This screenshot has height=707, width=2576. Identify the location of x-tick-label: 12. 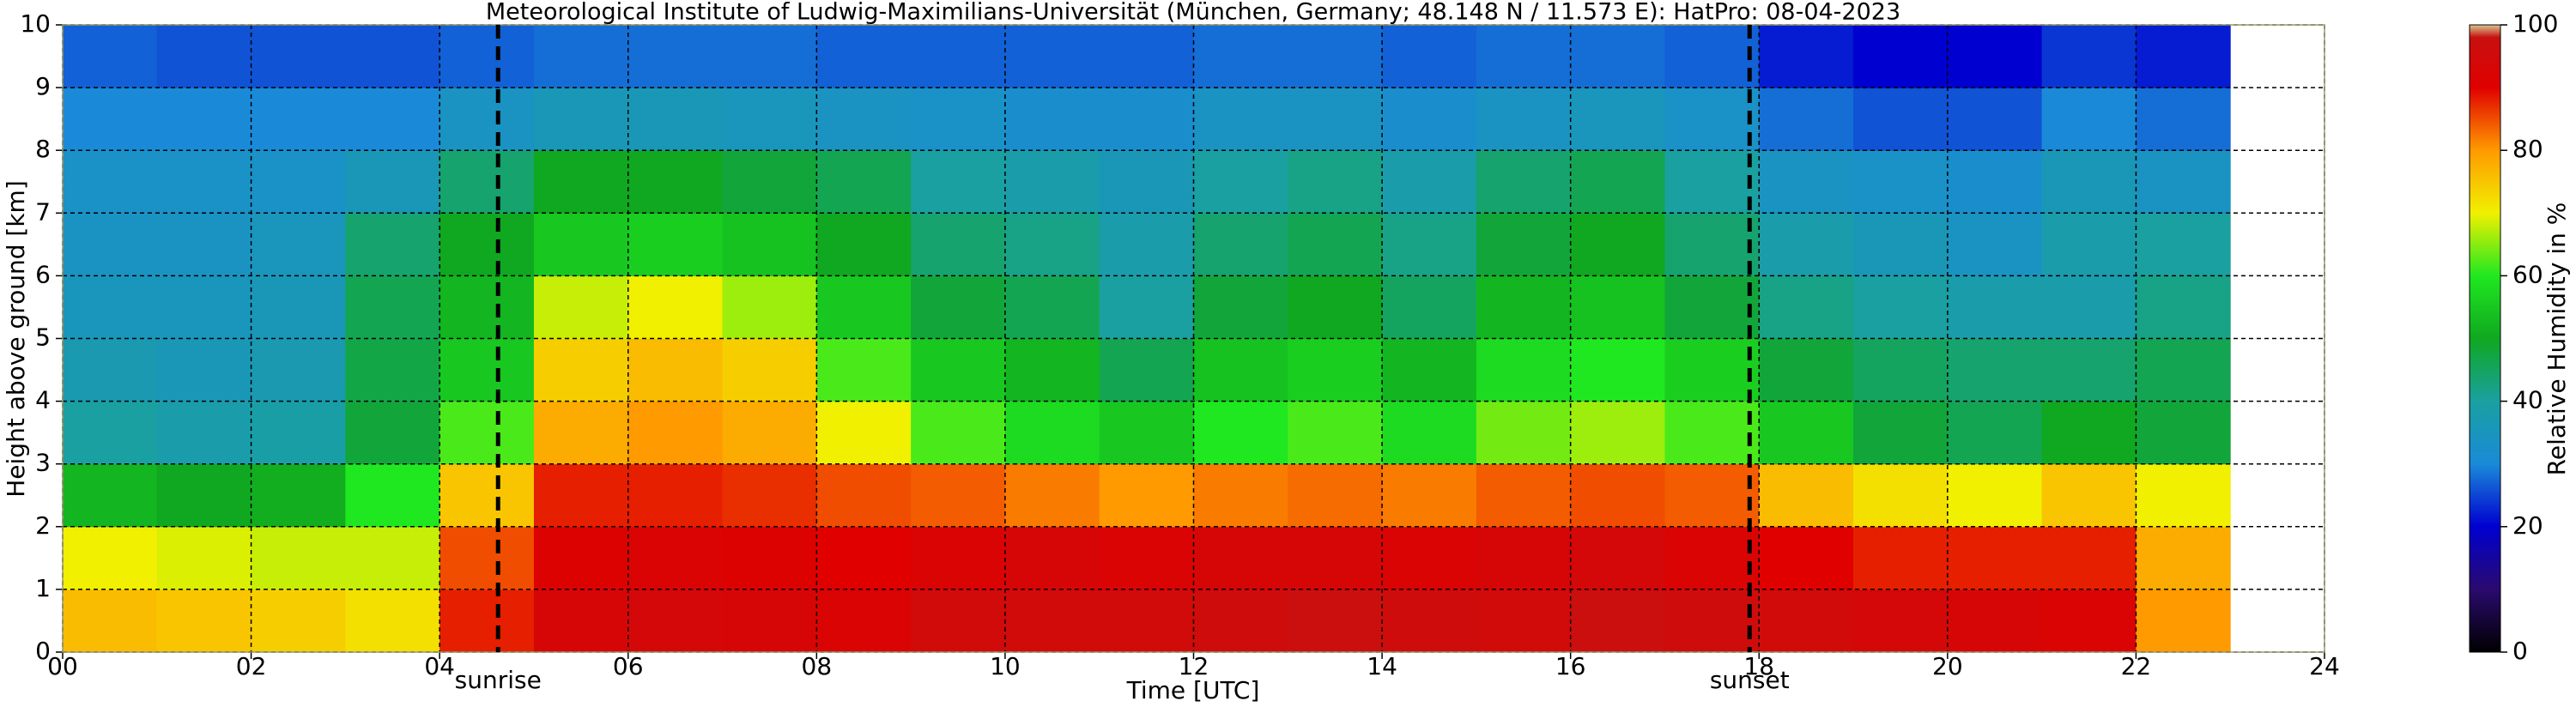
(1194, 666).